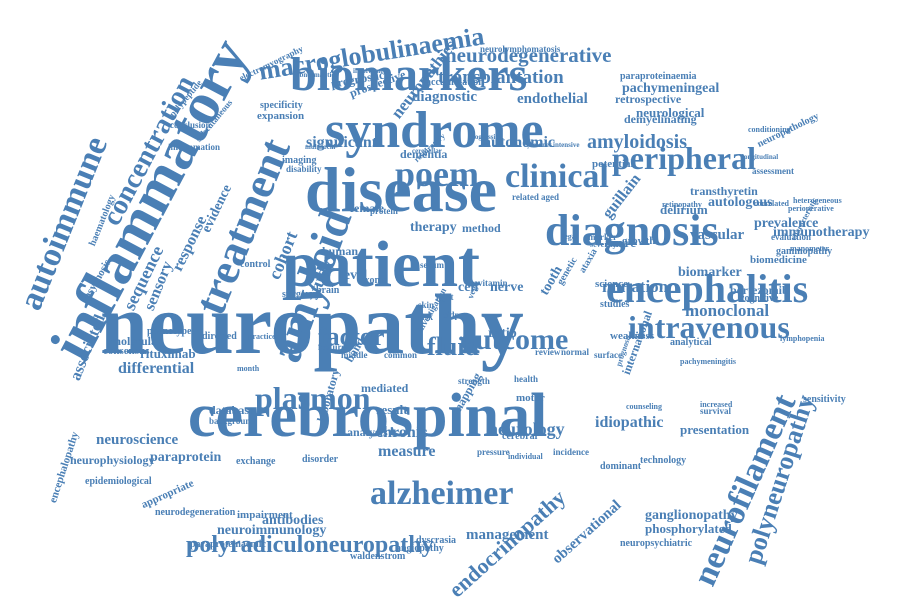 The width and height of the screenshot is (900, 616). Describe the element at coordinates (385, 388) in the screenshot. I see `cloud-word: mediated` at that location.